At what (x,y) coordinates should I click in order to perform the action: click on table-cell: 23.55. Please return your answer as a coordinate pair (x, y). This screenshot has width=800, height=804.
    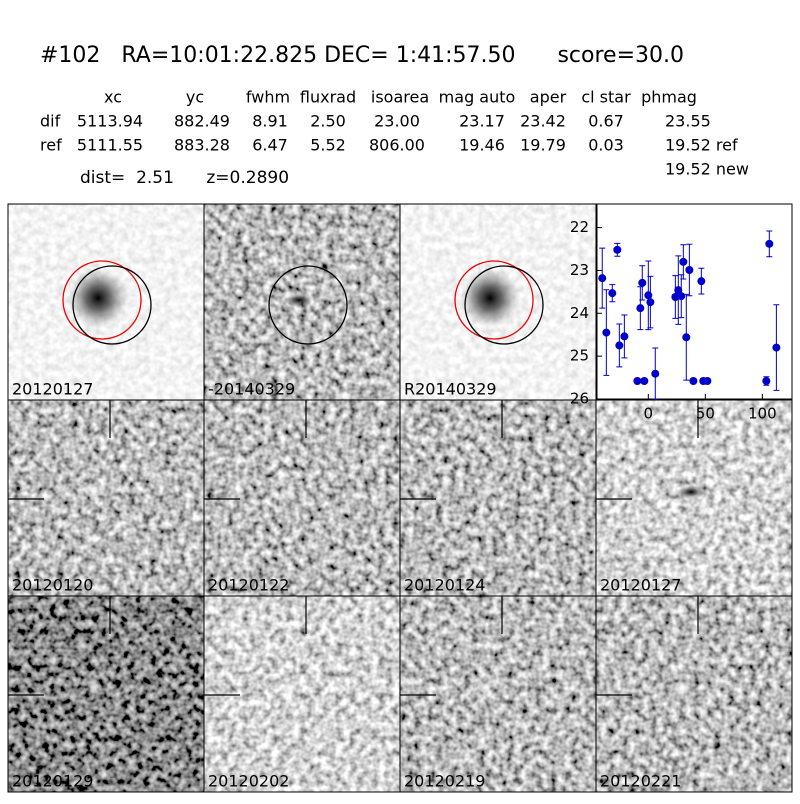
    Looking at the image, I should click on (688, 121).